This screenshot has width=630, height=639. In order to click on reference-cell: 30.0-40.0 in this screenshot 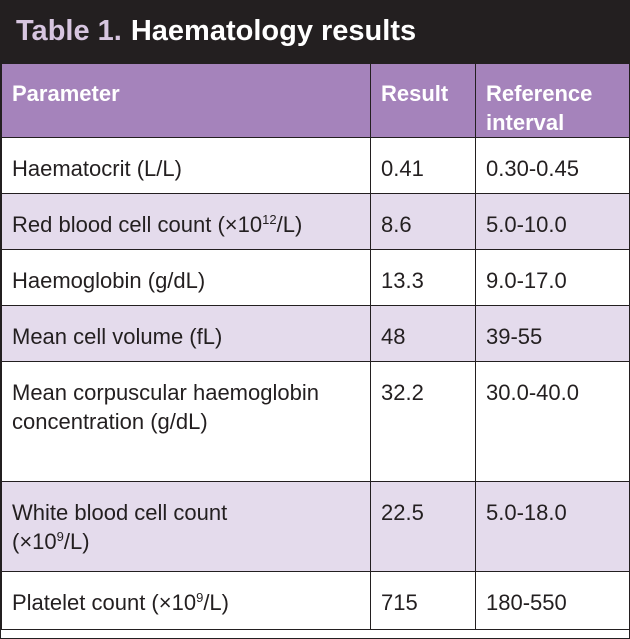, I will do `click(552, 421)`.